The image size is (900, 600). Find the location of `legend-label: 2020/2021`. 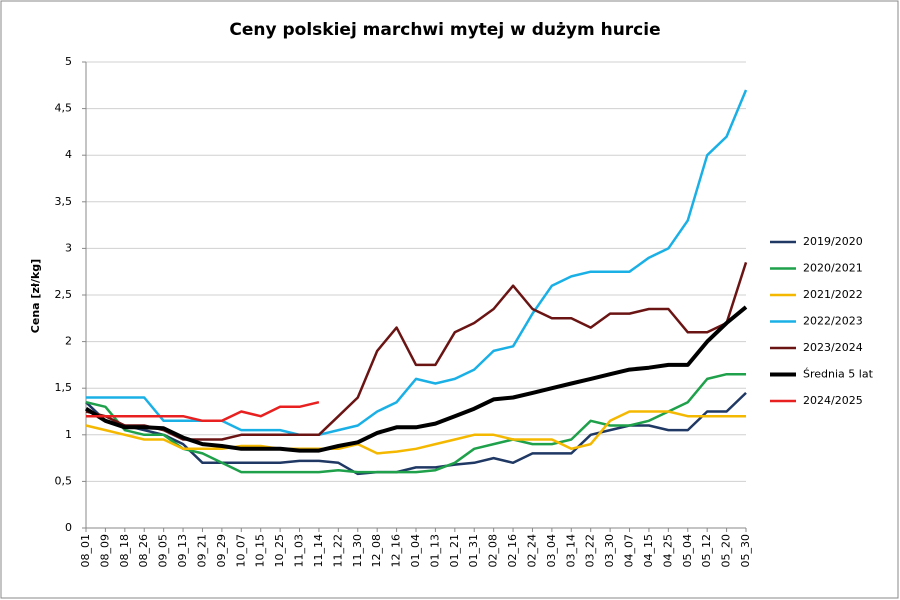

legend-label: 2020/2021 is located at coordinates (833, 268).